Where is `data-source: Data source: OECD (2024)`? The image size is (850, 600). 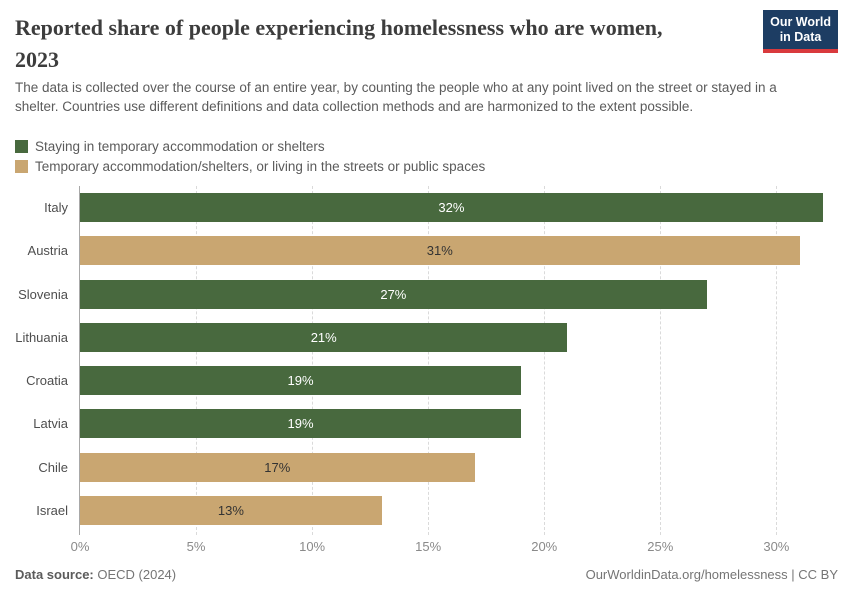 data-source: Data source: OECD (2024) is located at coordinates (95, 574).